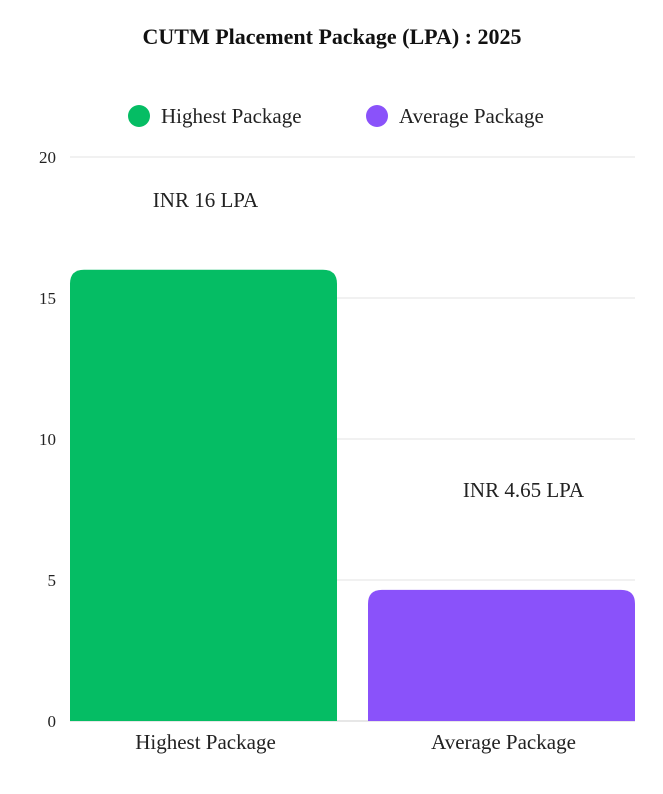  I want to click on y-tick-label: 5, so click(52, 580).